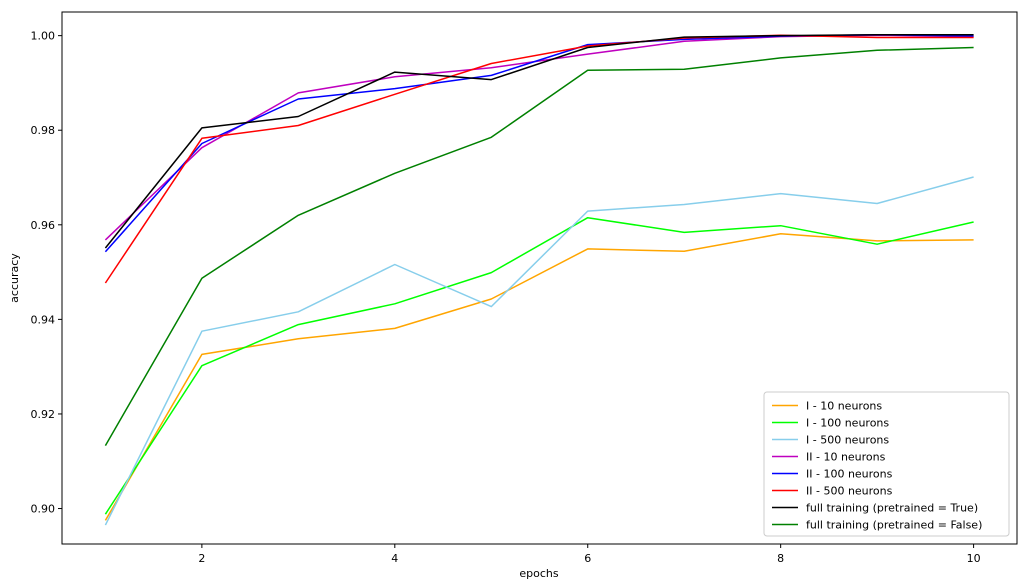  What do you see at coordinates (14, 278) in the screenshot?
I see `y-axis-label: accuracy` at bounding box center [14, 278].